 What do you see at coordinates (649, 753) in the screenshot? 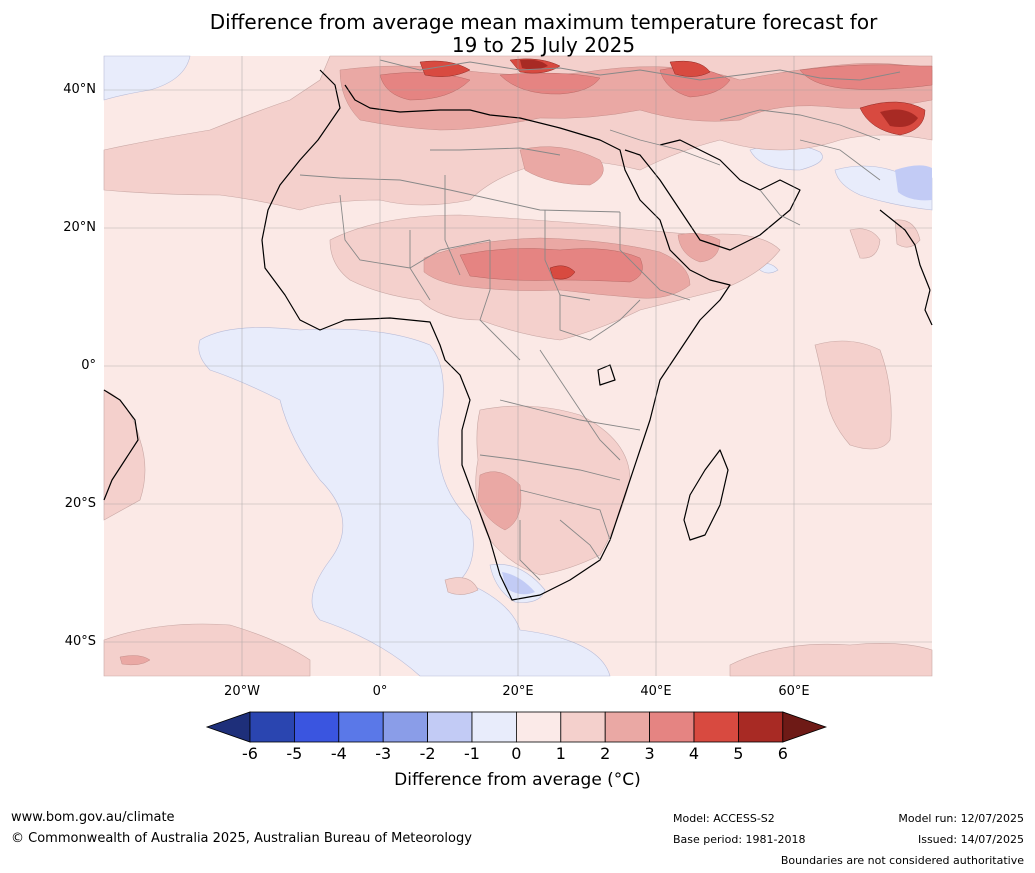
I see `colorbar-tick: 3` at bounding box center [649, 753].